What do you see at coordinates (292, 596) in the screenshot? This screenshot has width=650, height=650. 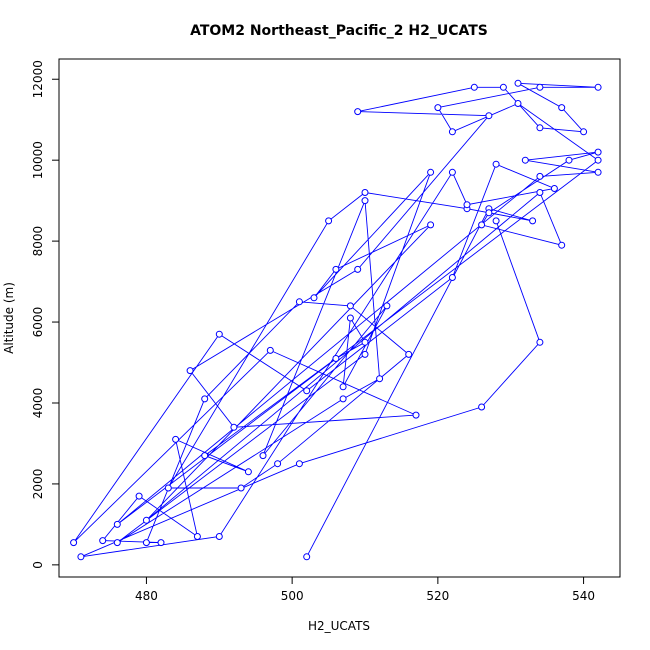 I see `x-tick-label: 500` at bounding box center [292, 596].